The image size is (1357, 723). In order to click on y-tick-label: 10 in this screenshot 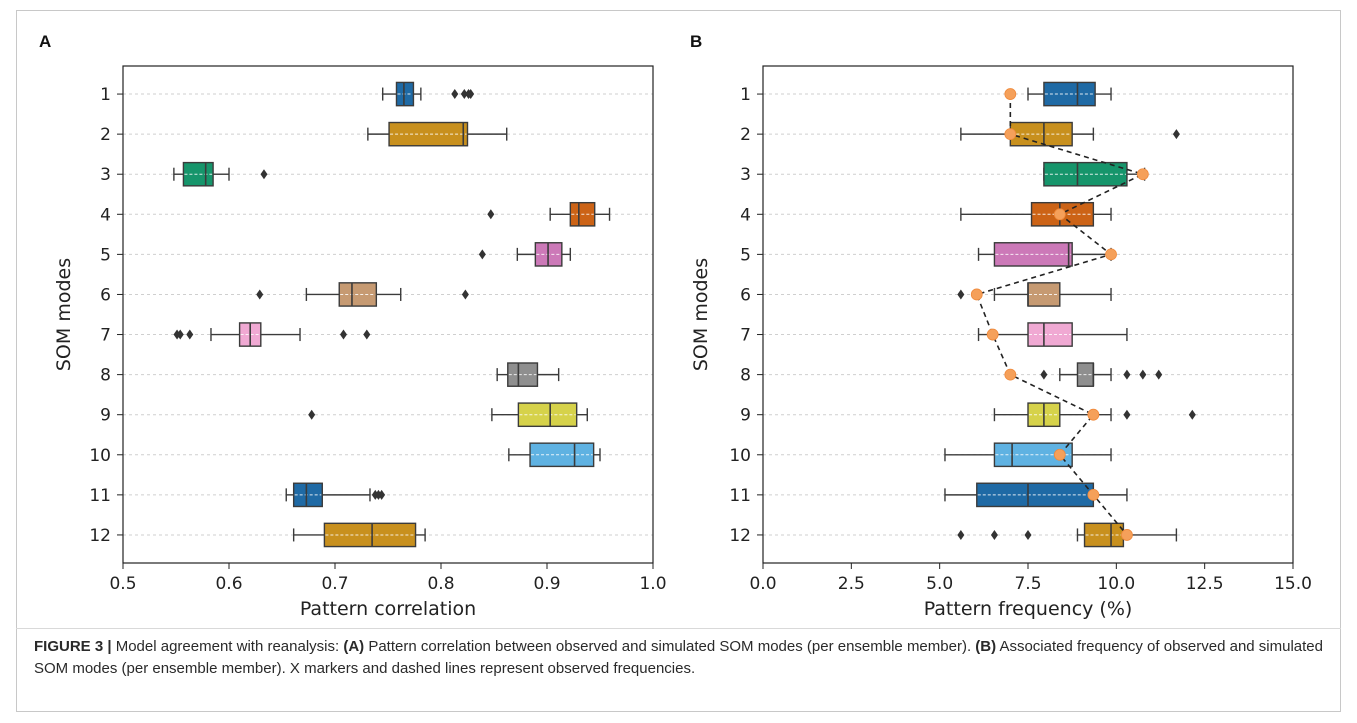, I will do `click(100, 456)`.